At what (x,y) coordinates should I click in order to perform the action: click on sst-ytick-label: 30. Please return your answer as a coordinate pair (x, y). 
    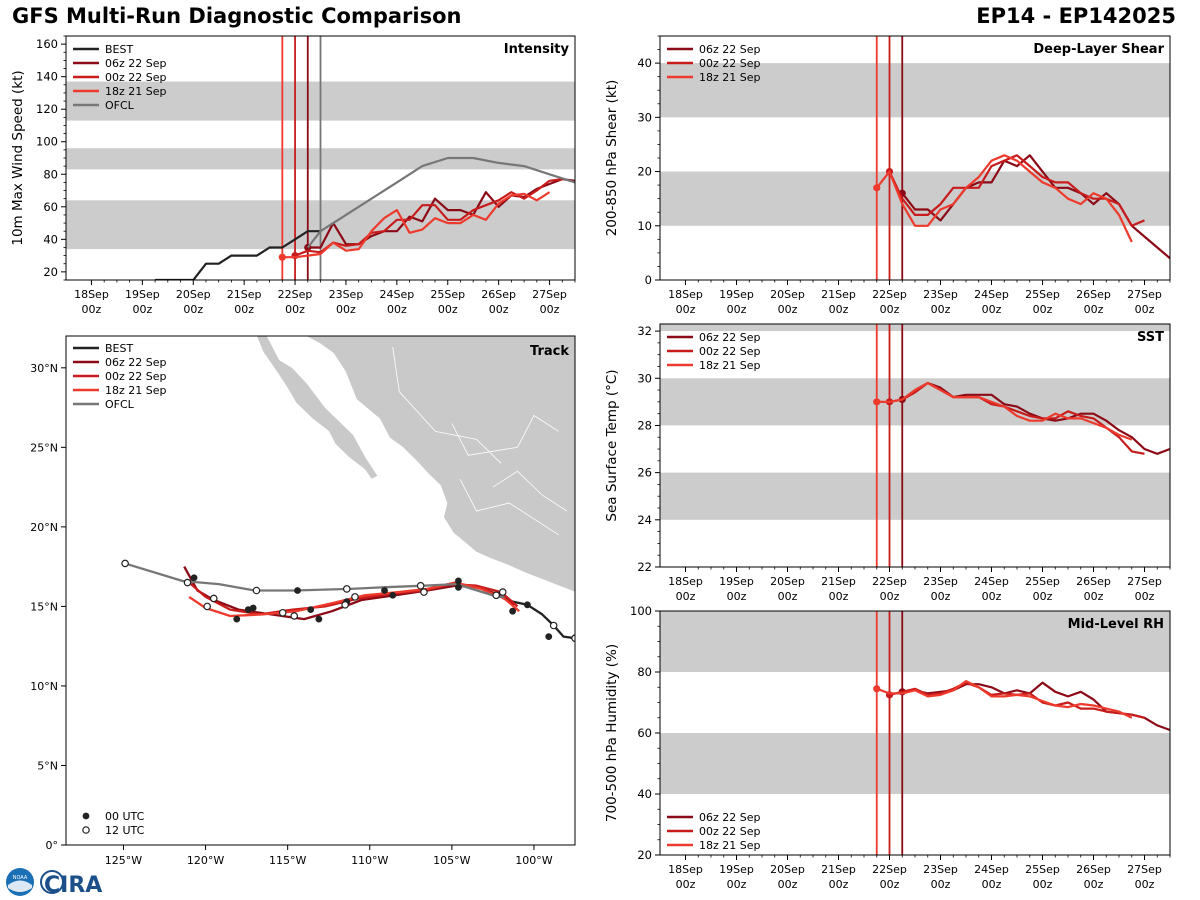
    Looking at the image, I should click on (644, 378).